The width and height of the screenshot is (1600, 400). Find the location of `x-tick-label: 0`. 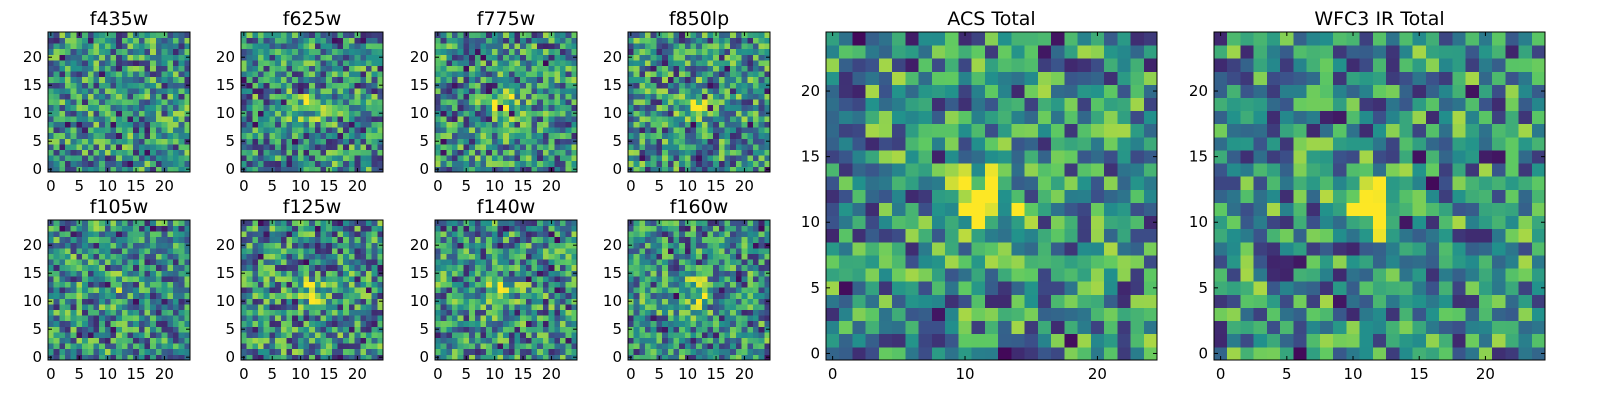

x-tick-label: 0 is located at coordinates (438, 186).